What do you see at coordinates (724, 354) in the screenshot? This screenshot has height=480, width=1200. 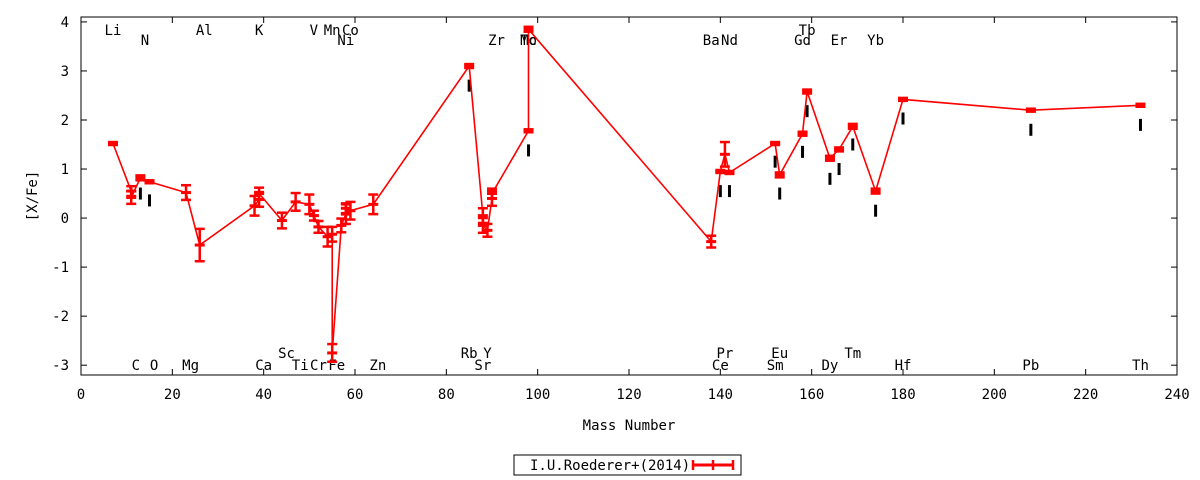 I see `element-label: Pr` at bounding box center [724, 354].